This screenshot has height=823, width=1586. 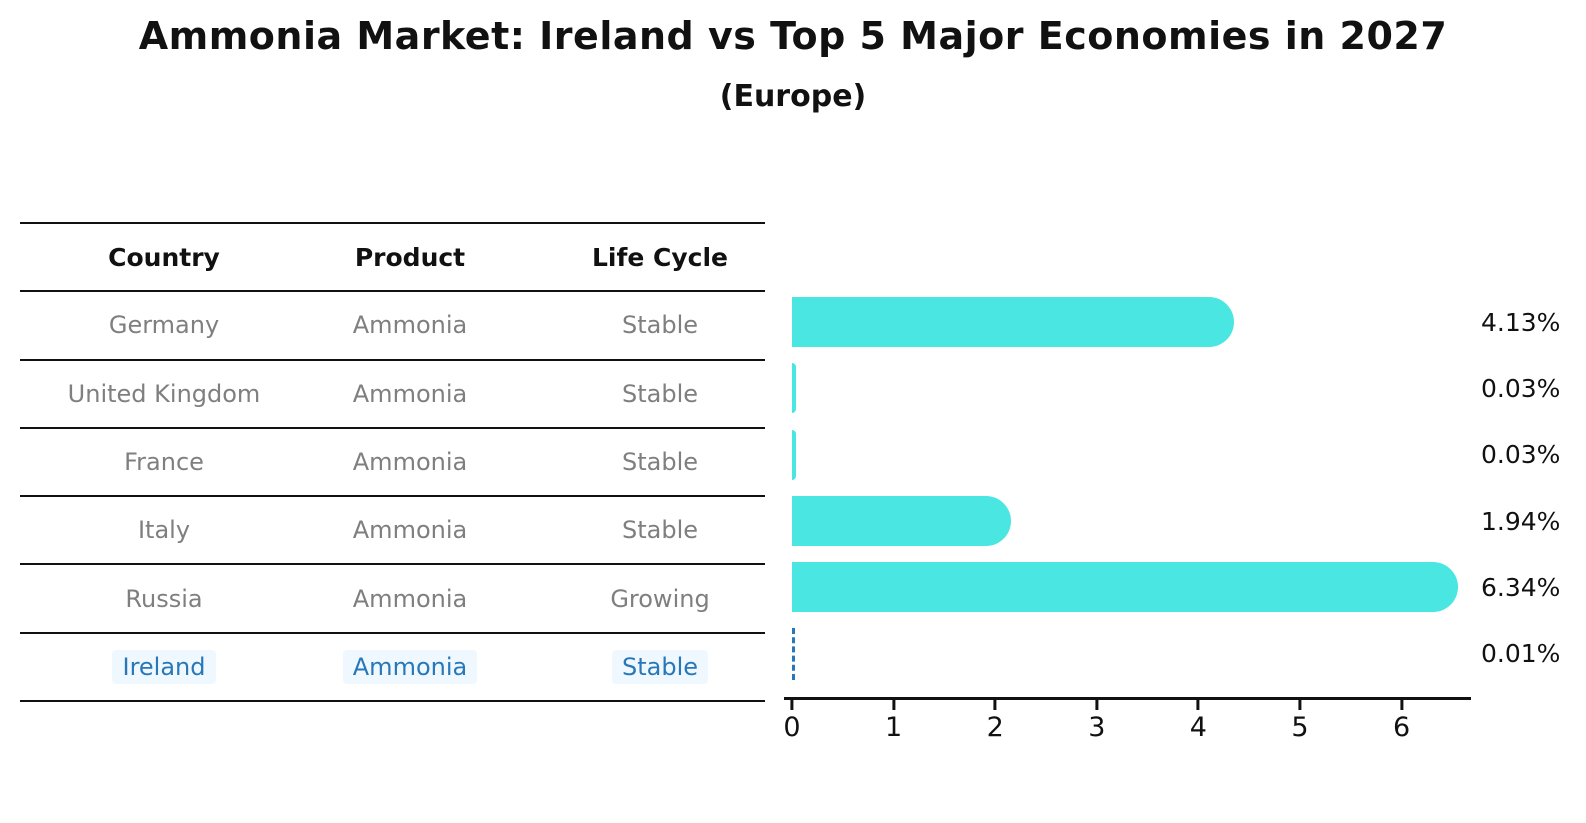 I want to click on table-row-germany: Germany Ammonia Stable, so click(x=392, y=326).